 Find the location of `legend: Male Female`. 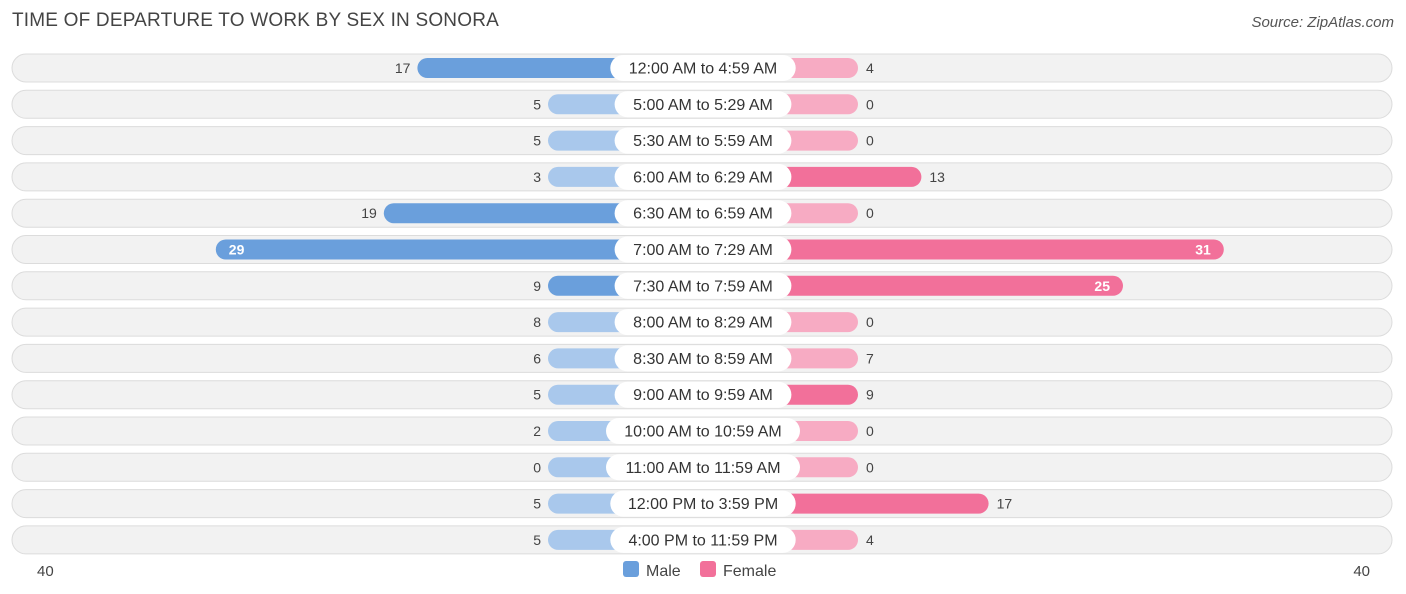

legend: Male Female is located at coordinates (699, 570).